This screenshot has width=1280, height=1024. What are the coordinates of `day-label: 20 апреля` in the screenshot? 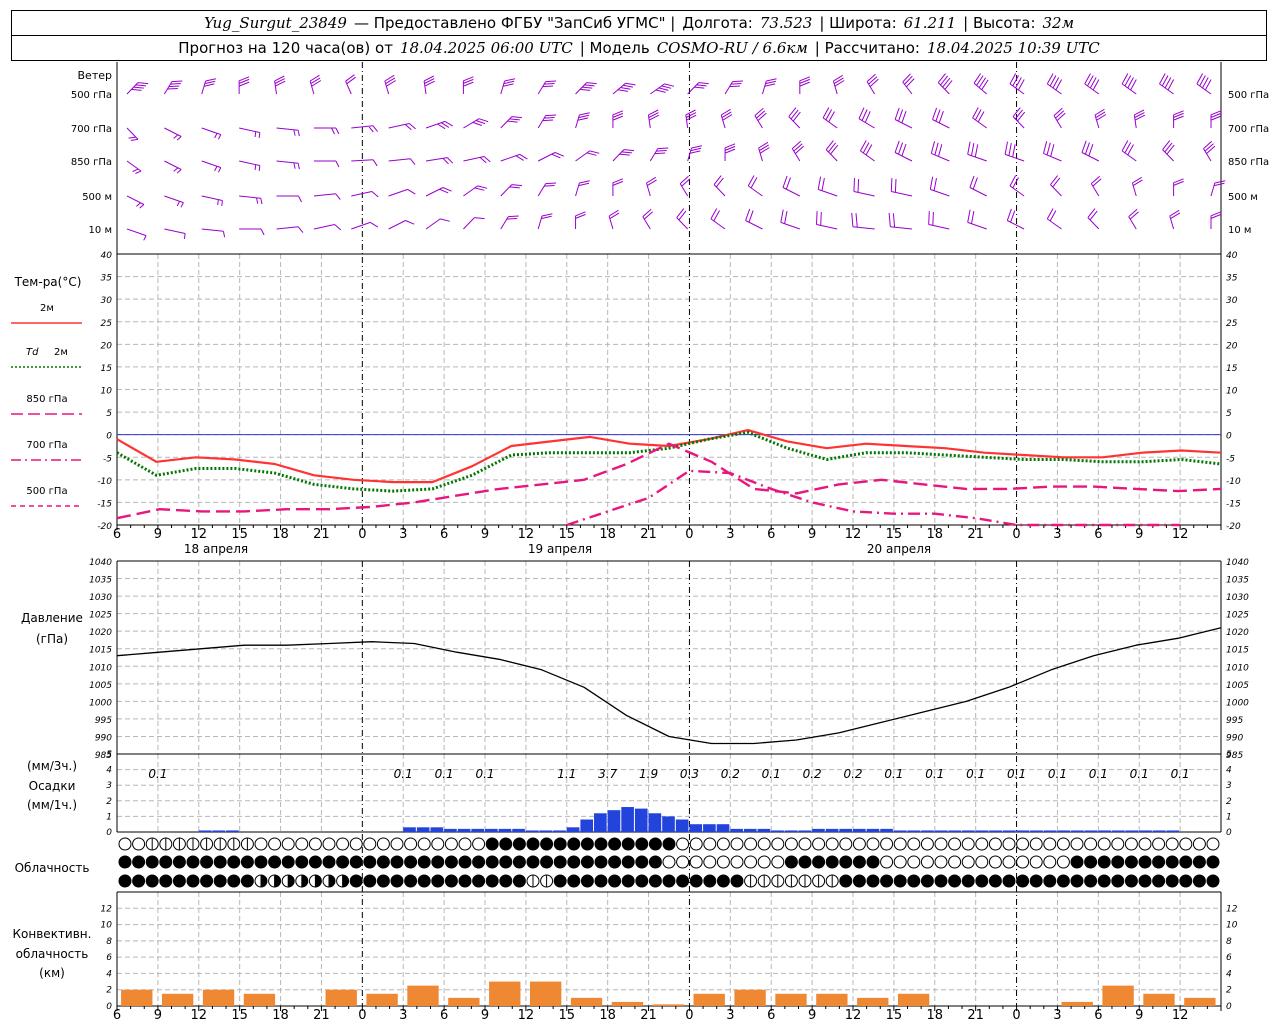 It's located at (899, 549).